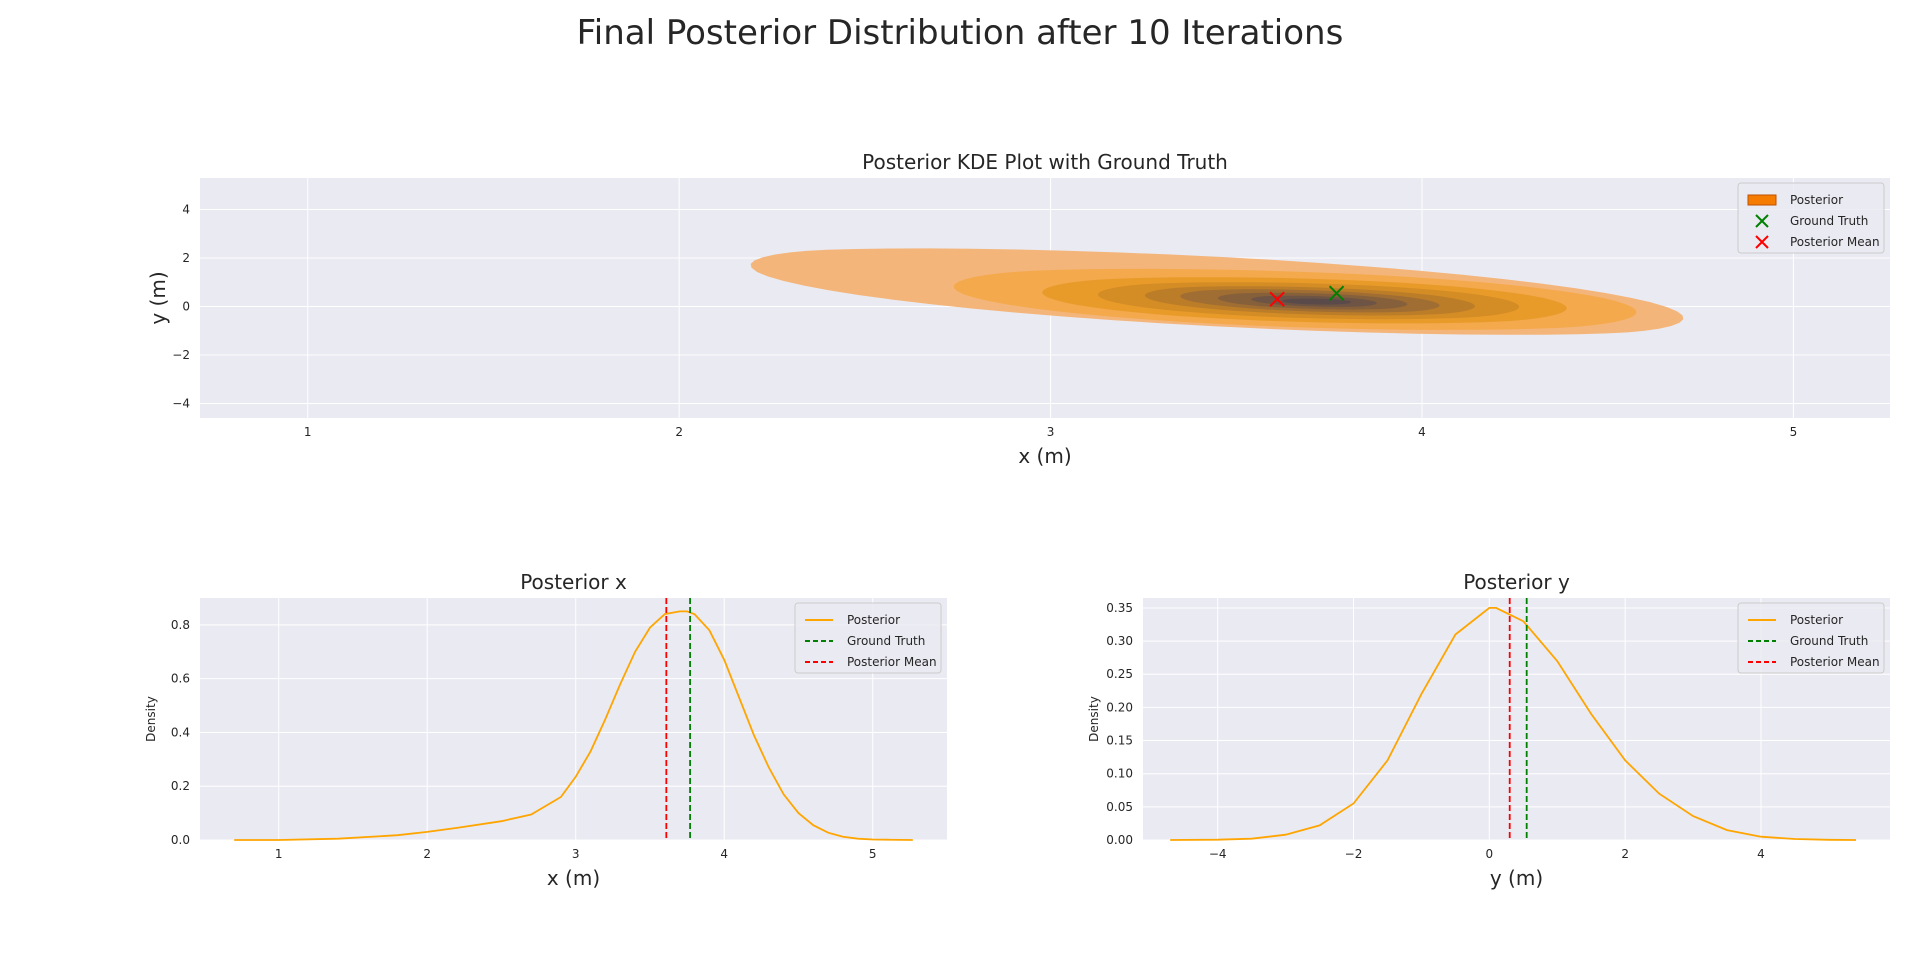 The height and width of the screenshot is (961, 1920). What do you see at coordinates (573, 582) in the screenshot?
I see `plot-title: Posterior x` at bounding box center [573, 582].